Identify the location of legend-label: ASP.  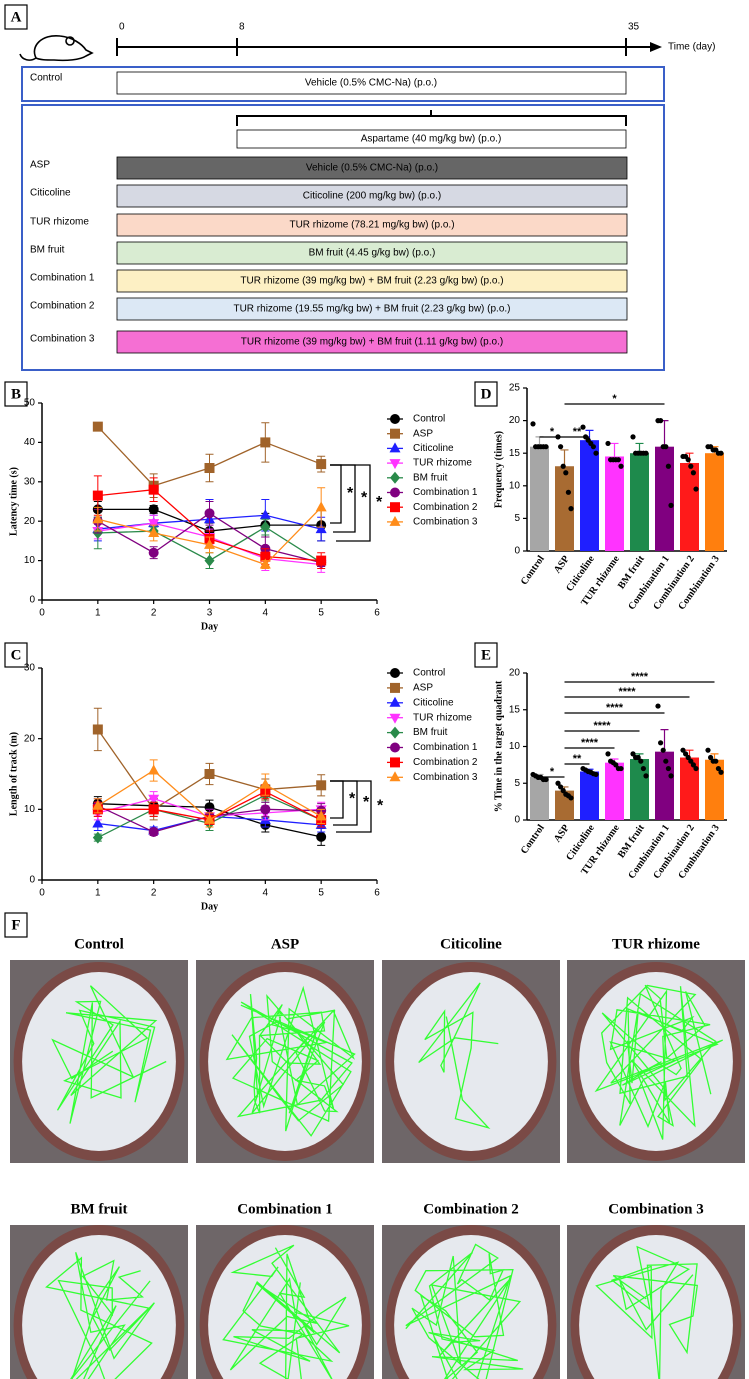
(423, 688).